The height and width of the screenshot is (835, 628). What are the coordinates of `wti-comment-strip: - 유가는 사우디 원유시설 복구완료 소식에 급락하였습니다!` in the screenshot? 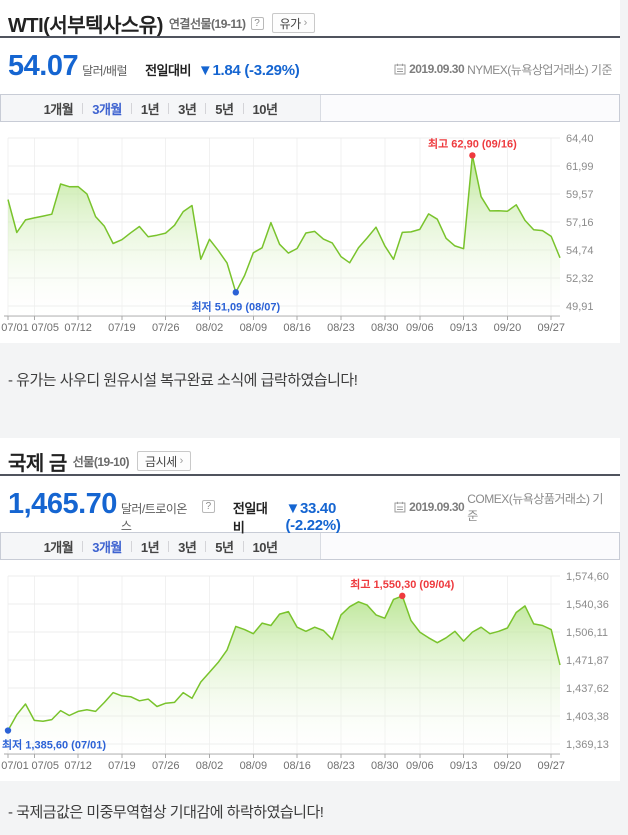 It's located at (314, 390).